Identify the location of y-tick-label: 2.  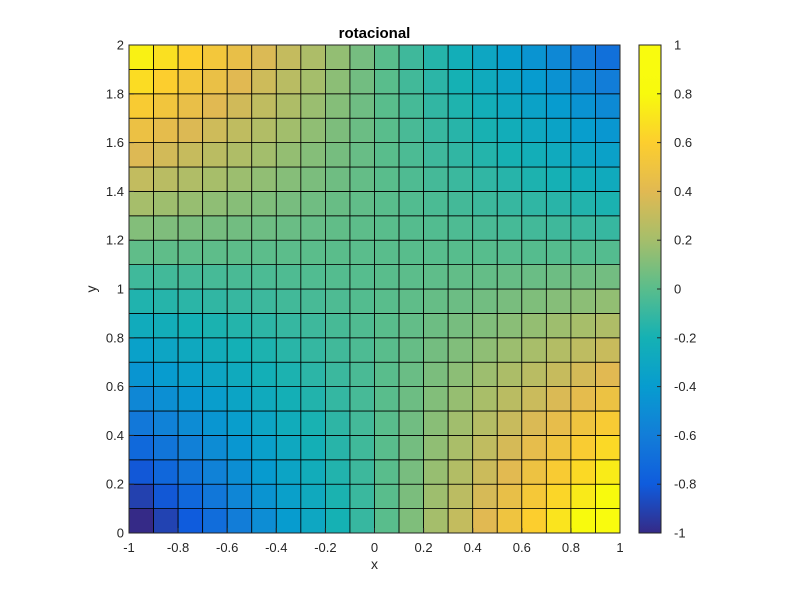
(120, 45).